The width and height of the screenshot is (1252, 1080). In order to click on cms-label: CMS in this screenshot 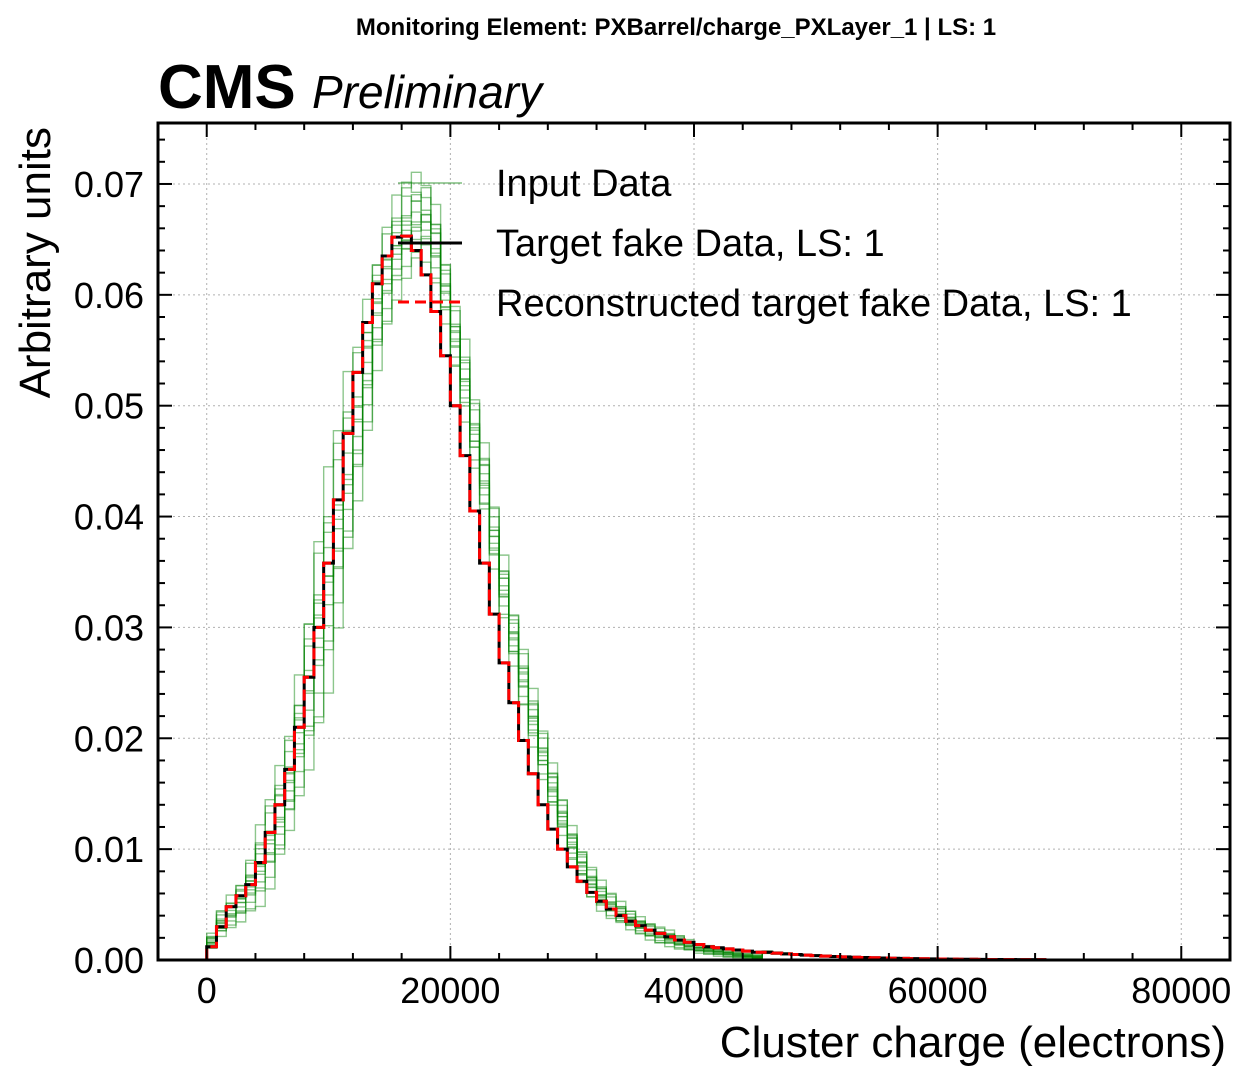, I will do `click(227, 87)`.